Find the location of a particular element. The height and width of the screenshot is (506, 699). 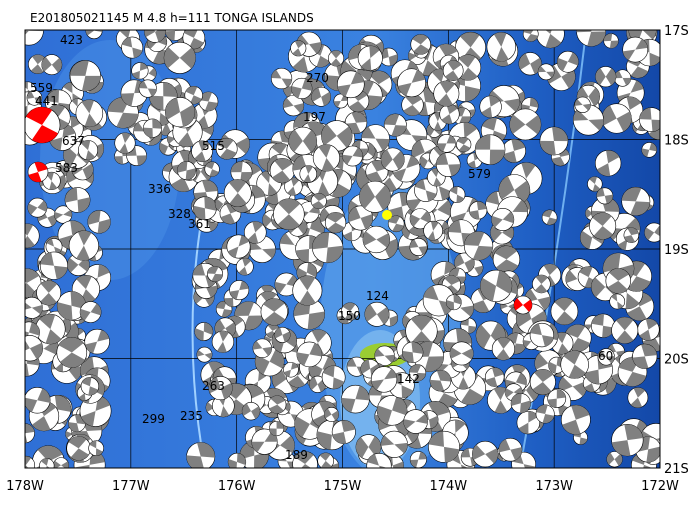

lon-label: 177W is located at coordinates (131, 486).